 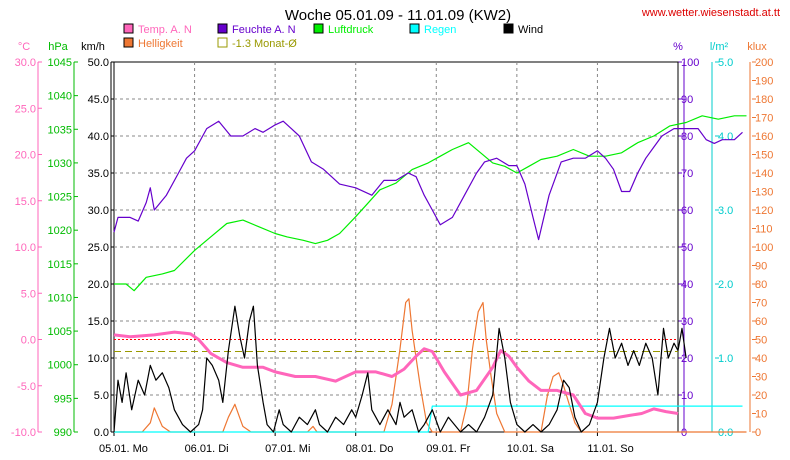 What do you see at coordinates (25, 248) in the screenshot?
I see `tick-label-temp: 10.0` at bounding box center [25, 248].